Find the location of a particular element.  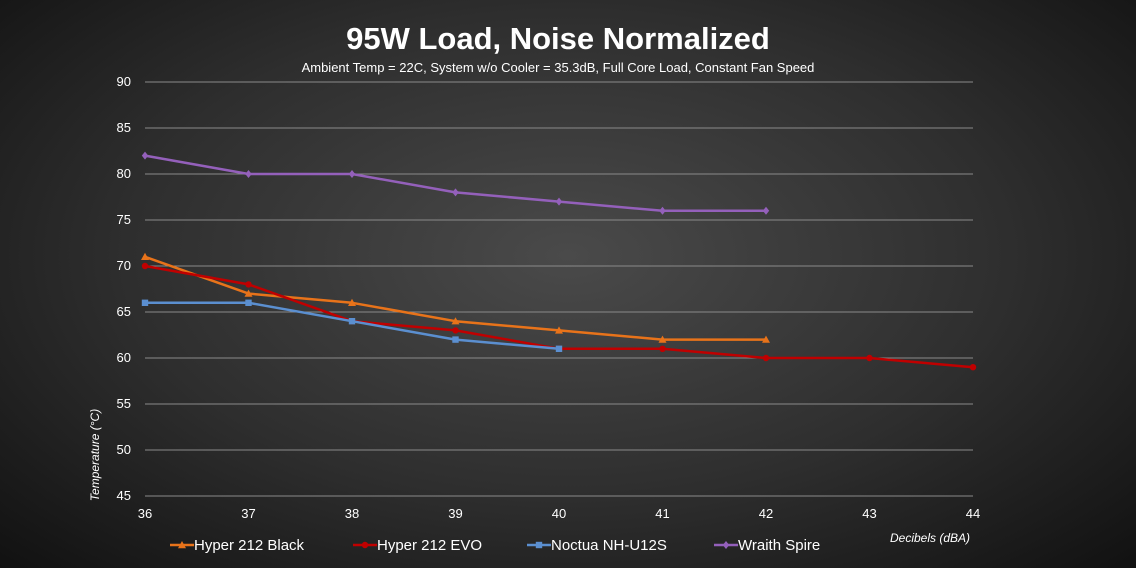

x-tick-label: 43 is located at coordinates (869, 513).